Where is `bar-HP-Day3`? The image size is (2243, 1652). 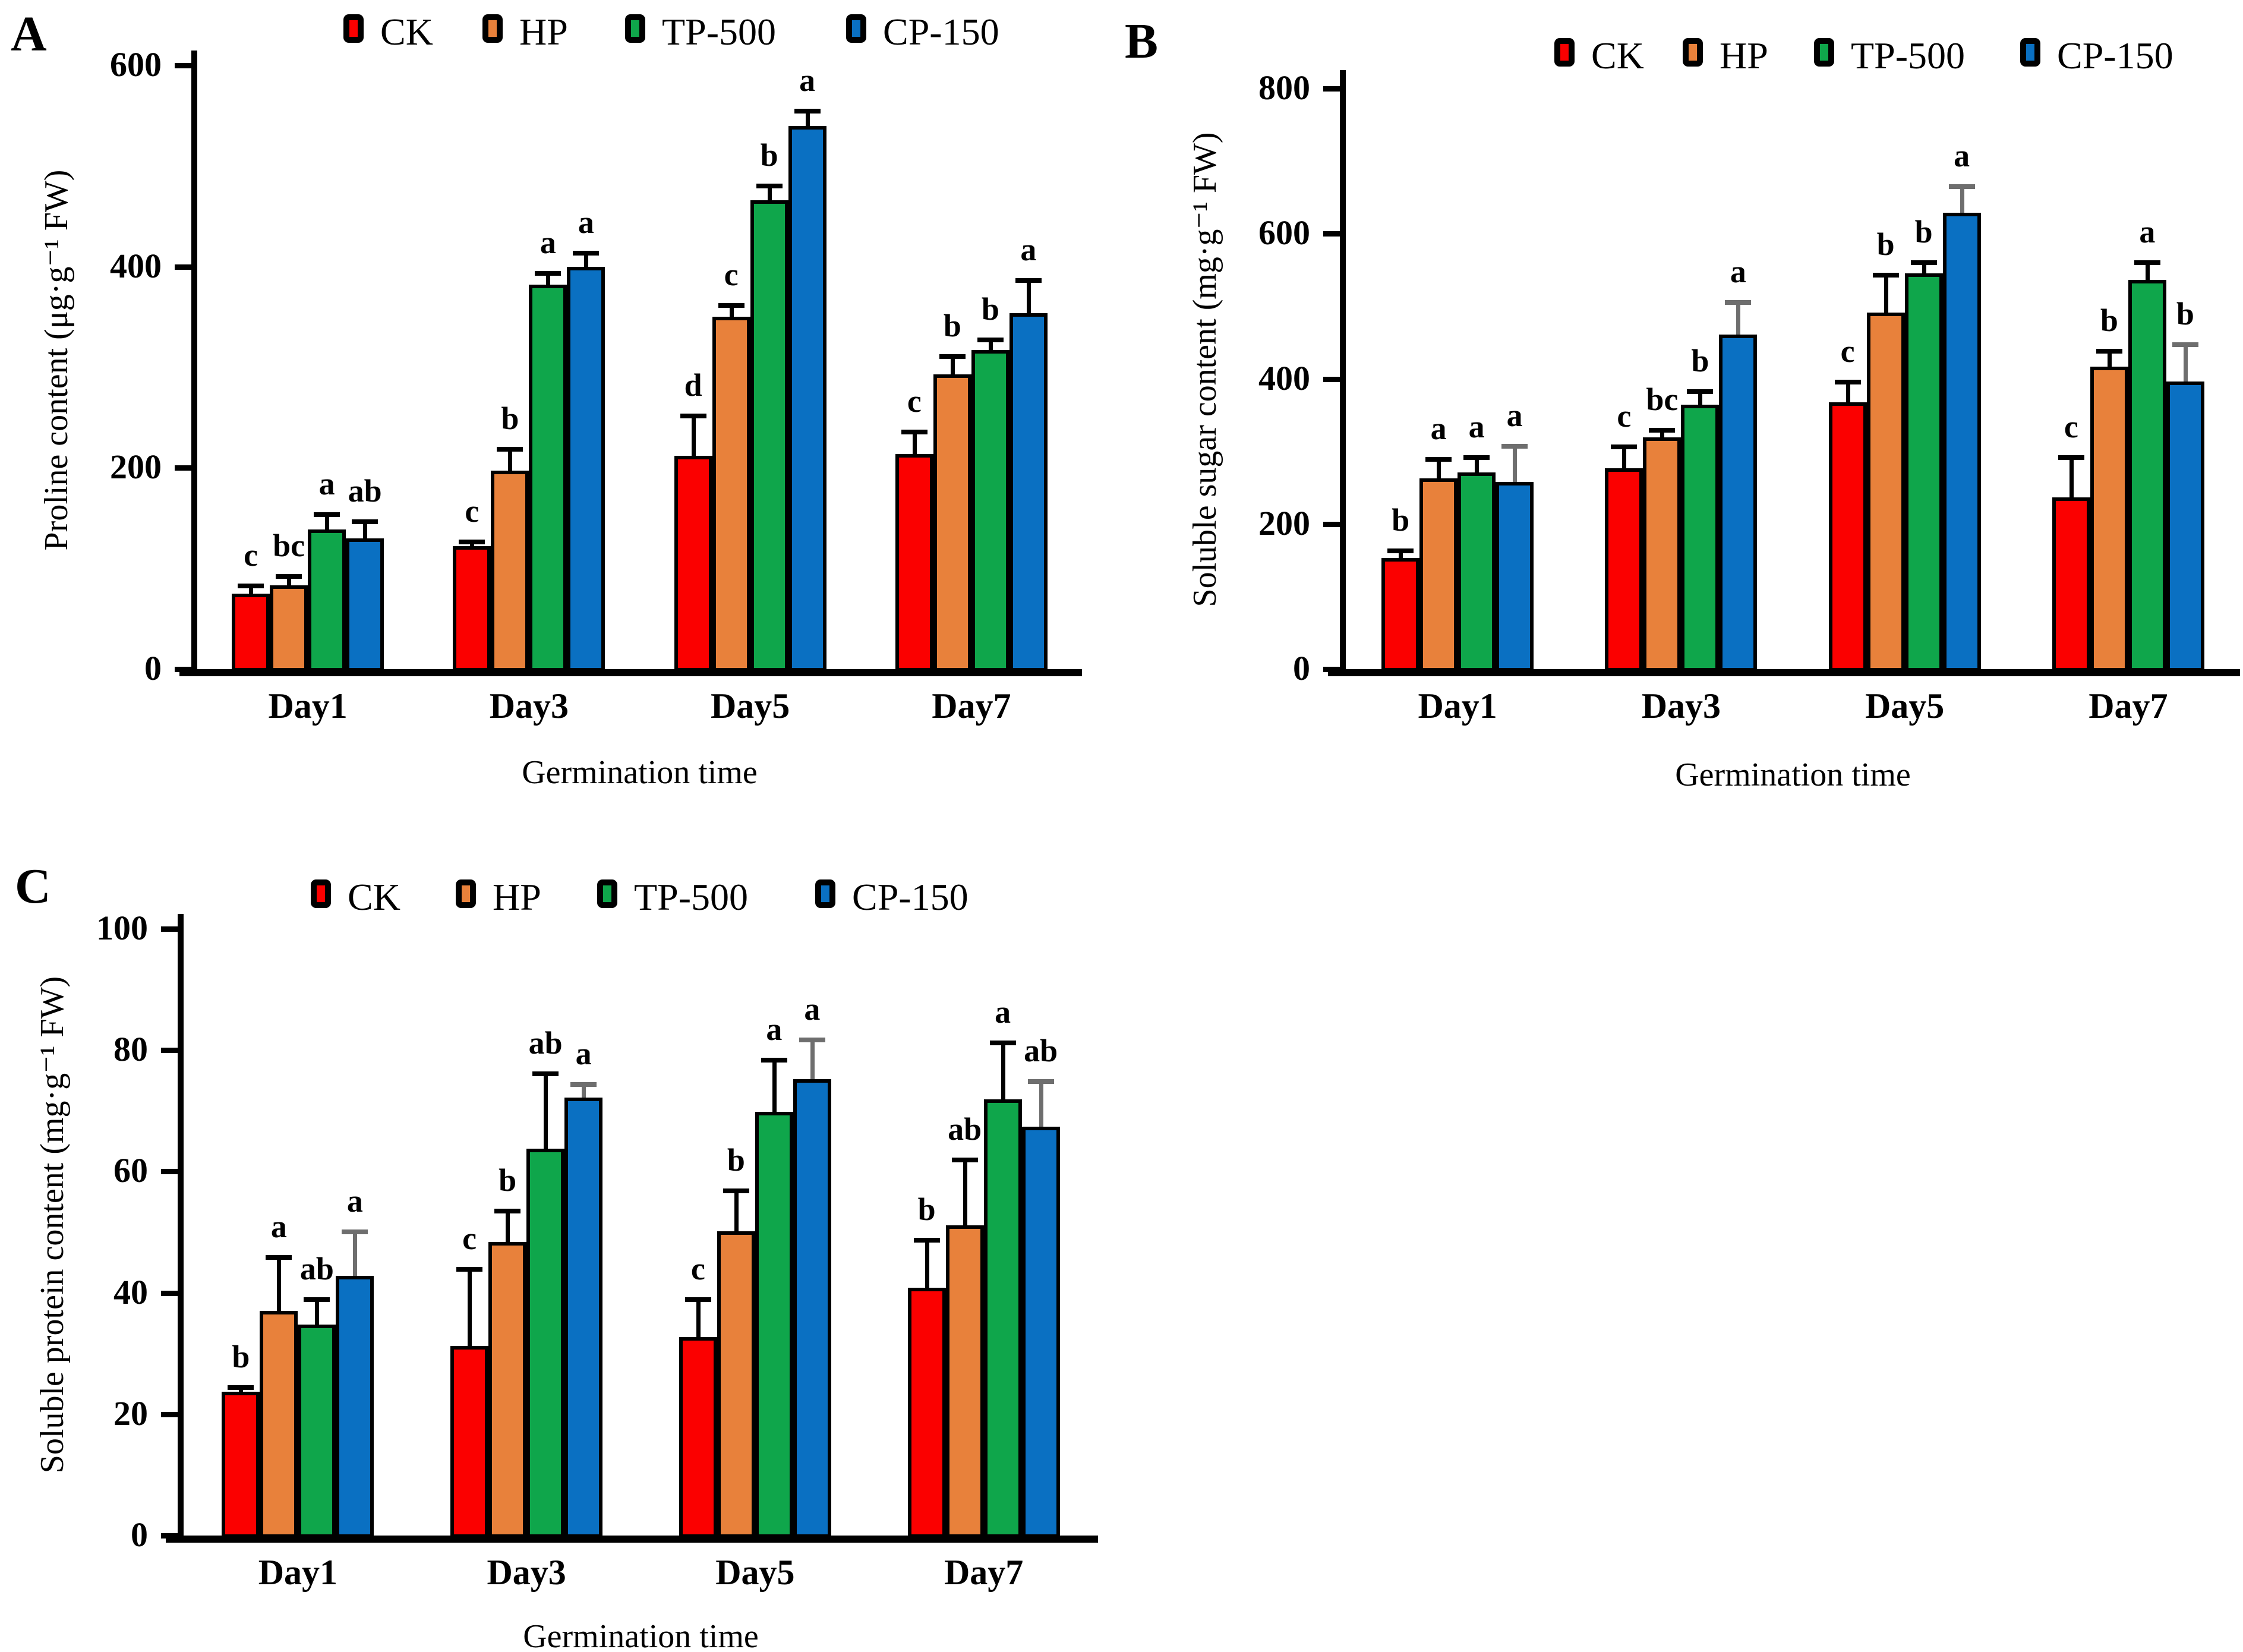
bar-HP-Day3 is located at coordinates (1663, 554).